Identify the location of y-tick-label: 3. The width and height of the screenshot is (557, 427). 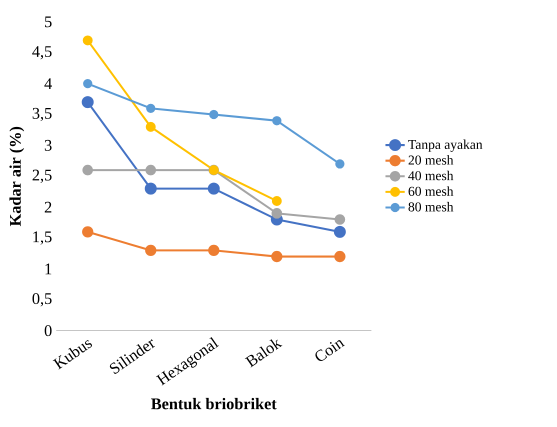
(48, 145).